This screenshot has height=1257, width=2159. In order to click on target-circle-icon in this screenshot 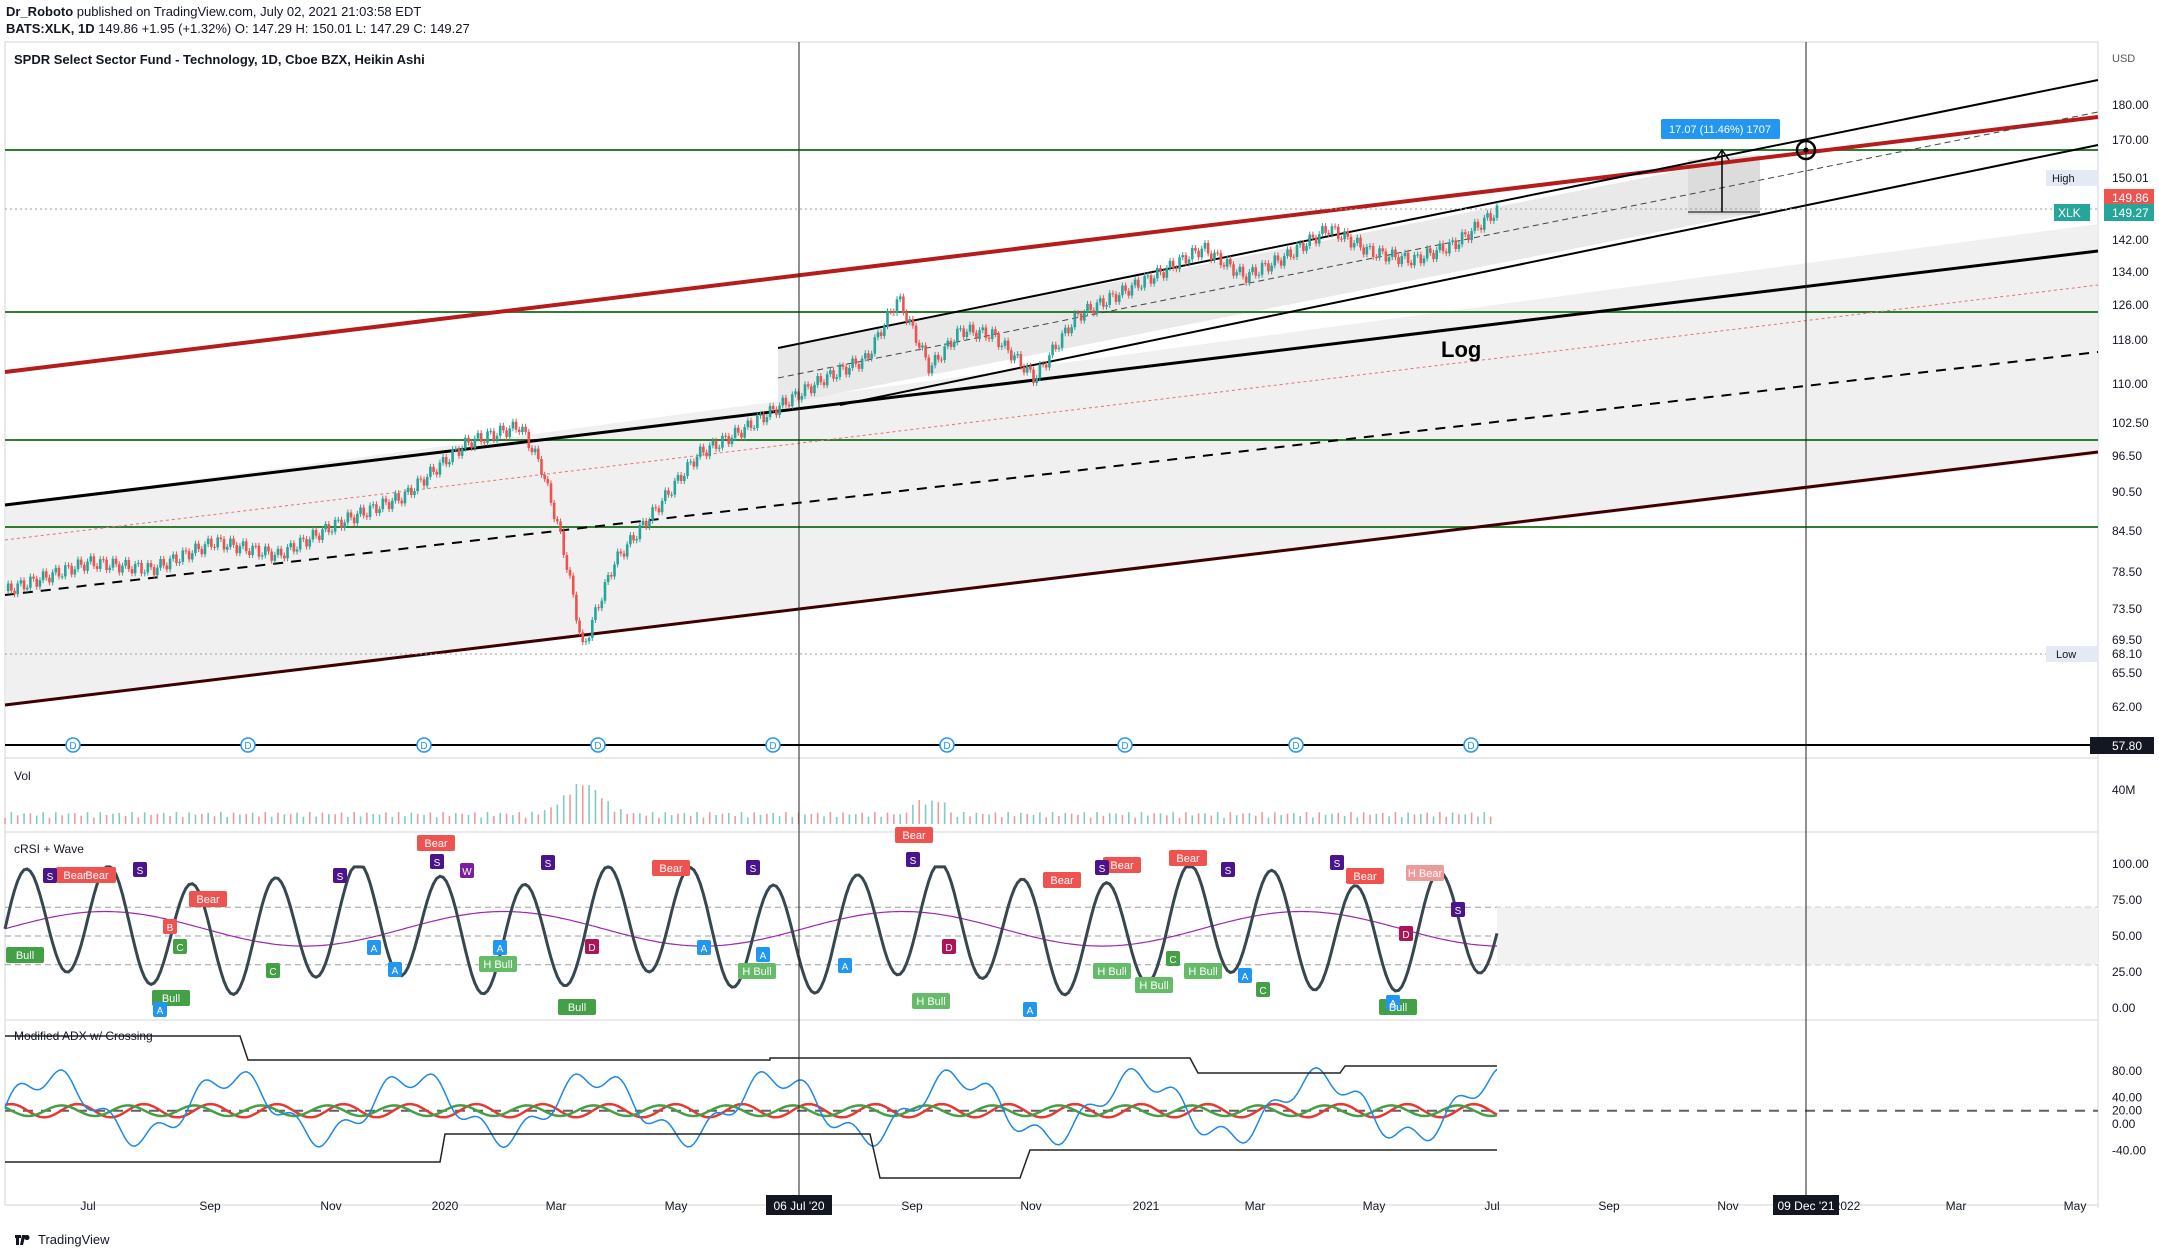, I will do `click(1806, 150)`.